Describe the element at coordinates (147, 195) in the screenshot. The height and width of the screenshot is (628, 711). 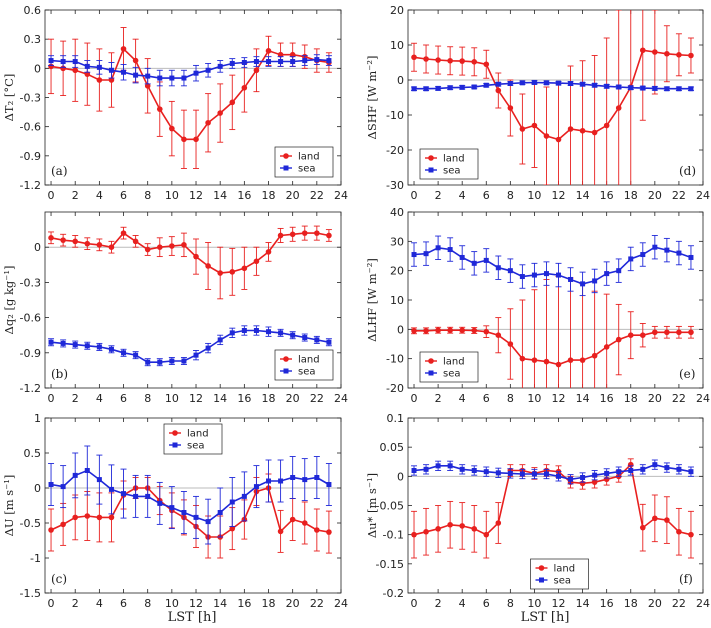
I see `x-tick-label: 8` at that location.